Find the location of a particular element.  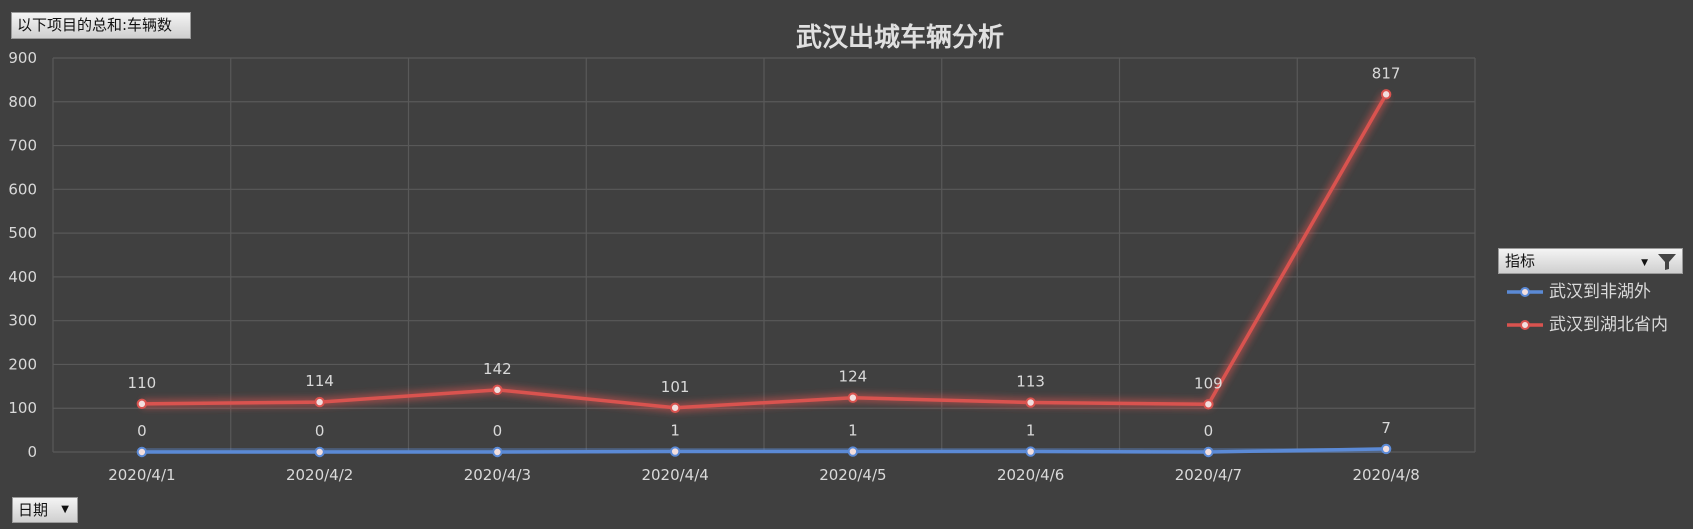

x-tick-label: 2020/4/3 is located at coordinates (497, 475).